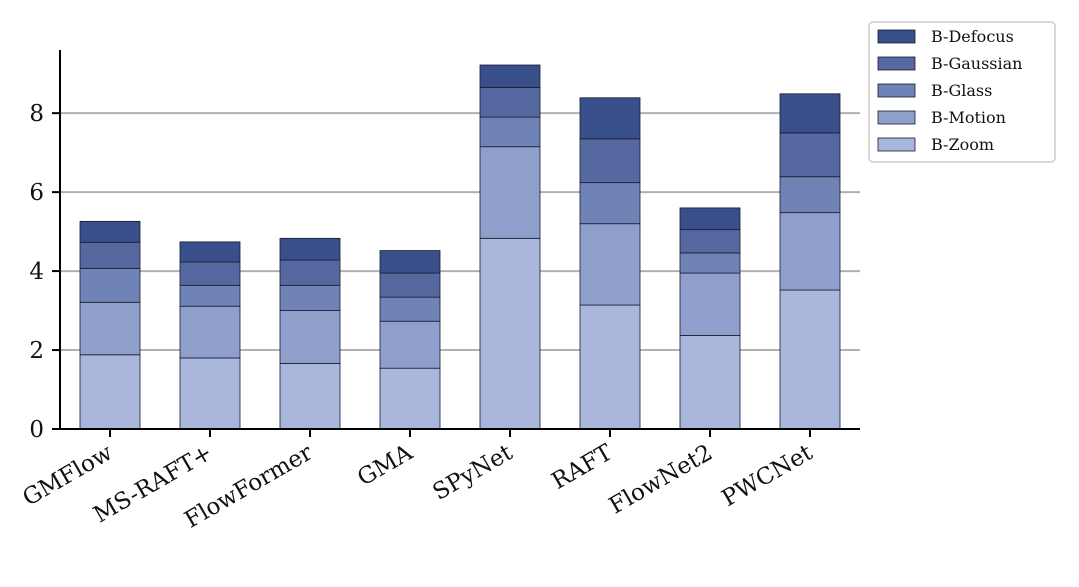 This screenshot has height=587, width=1079. Describe the element at coordinates (510, 132) in the screenshot. I see `bar-b-glass-spynet` at that location.